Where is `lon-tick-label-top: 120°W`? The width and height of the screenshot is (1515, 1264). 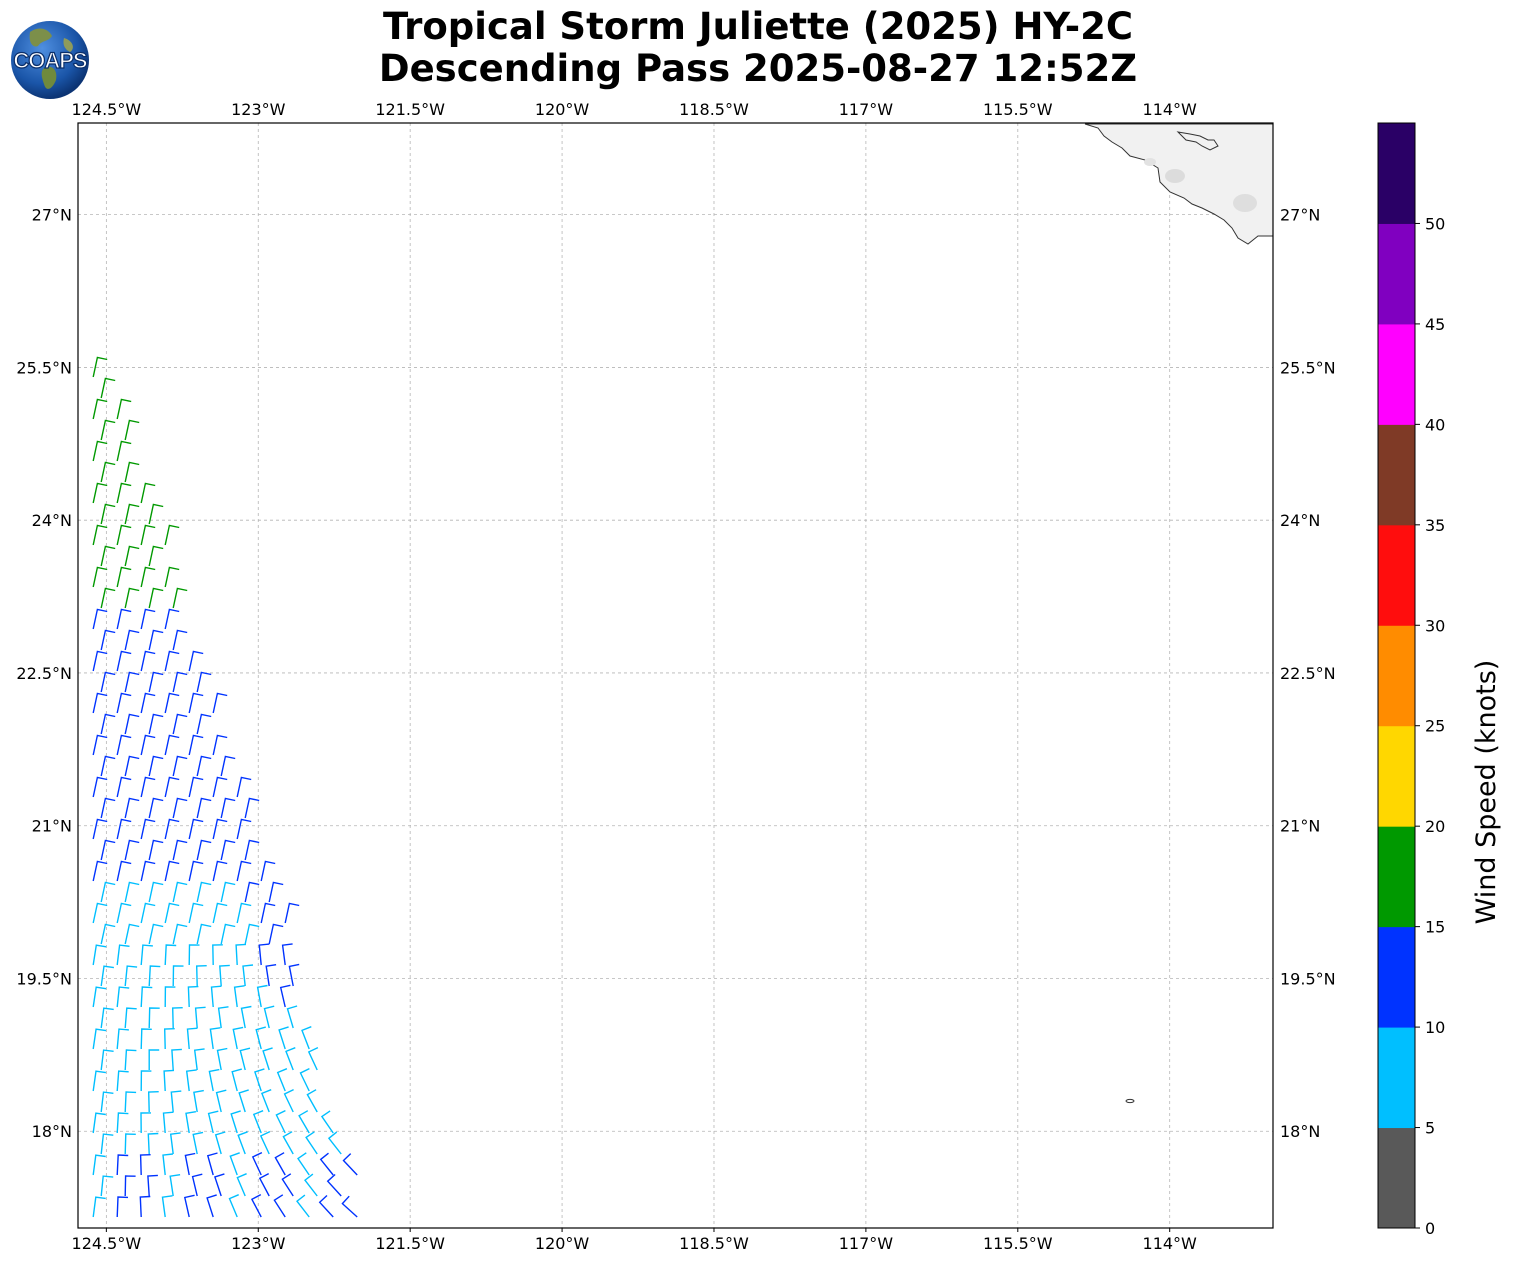
lon-tick-label-top: 120°W is located at coordinates (562, 109).